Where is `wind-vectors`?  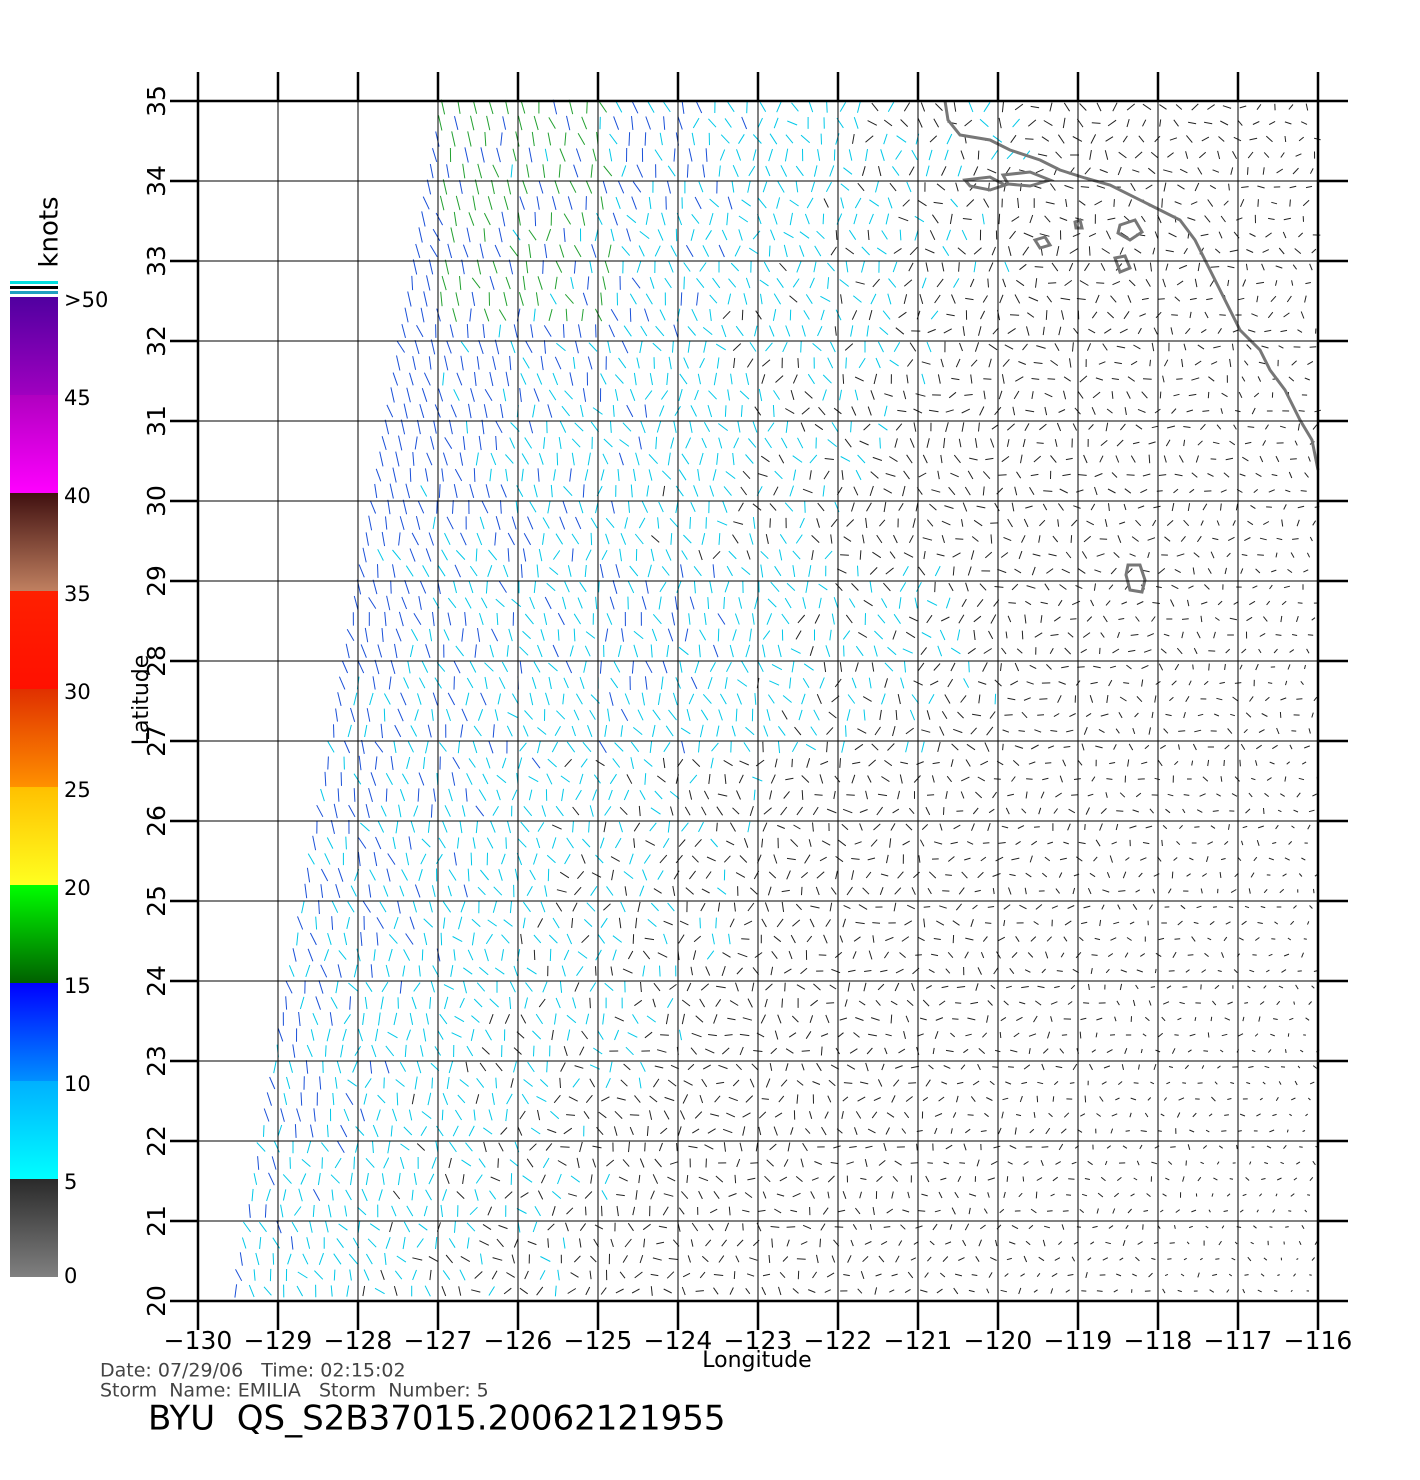 wind-vectors is located at coordinates (525, 210).